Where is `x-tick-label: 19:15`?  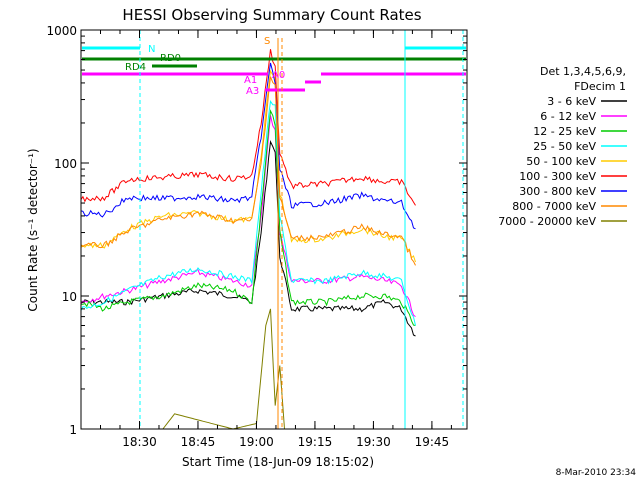
x-tick-label: 19:15 is located at coordinates (315, 442).